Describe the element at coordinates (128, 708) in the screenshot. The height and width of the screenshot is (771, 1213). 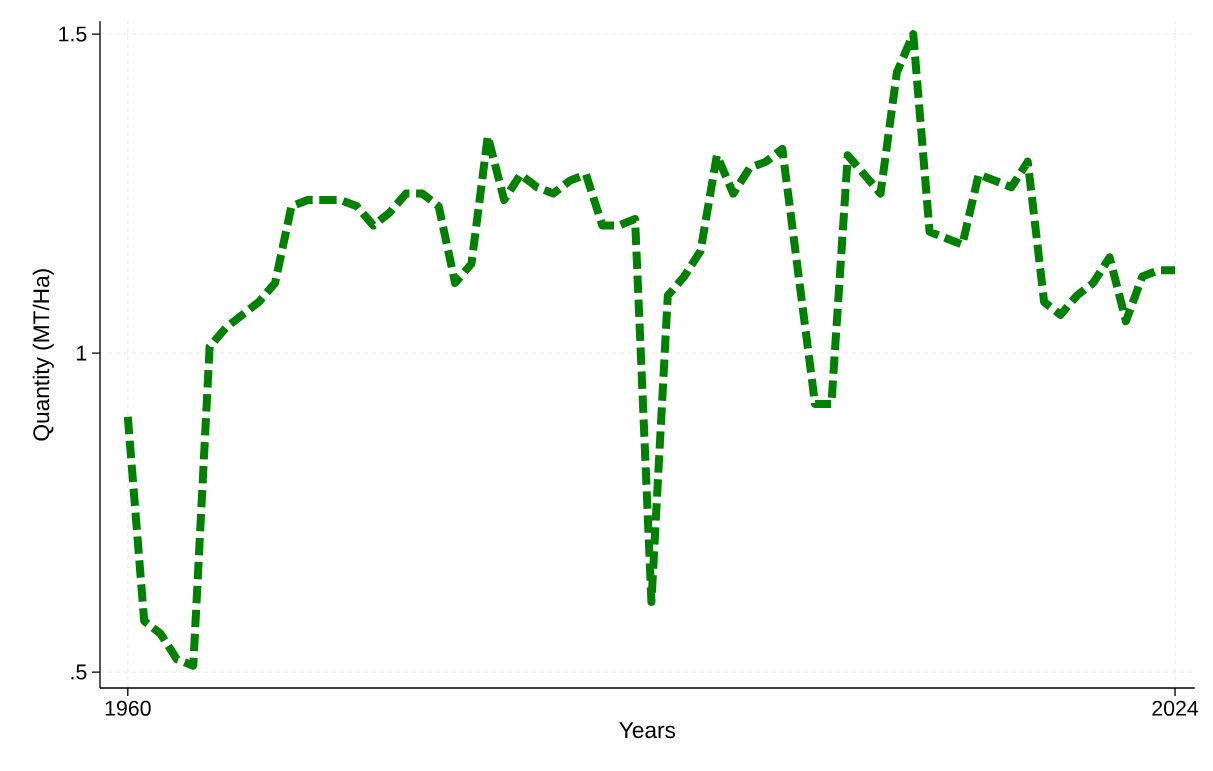
I see `x-tick-label: 1960` at that location.